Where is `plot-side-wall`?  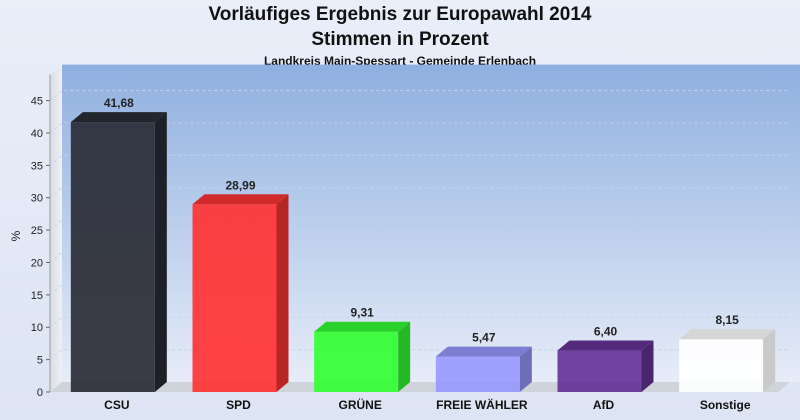
plot-side-wall is located at coordinates (56, 228).